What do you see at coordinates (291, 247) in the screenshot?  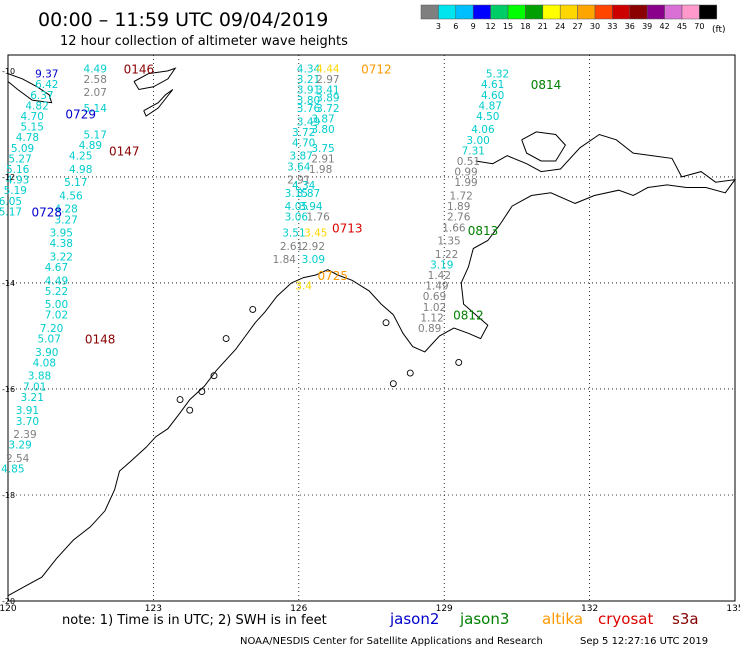 I see `swh-value: 2.61` at bounding box center [291, 247].